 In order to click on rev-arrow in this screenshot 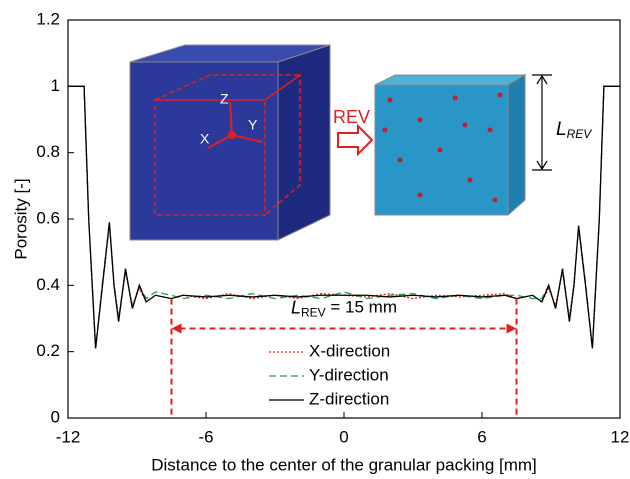, I will do `click(355, 140)`.